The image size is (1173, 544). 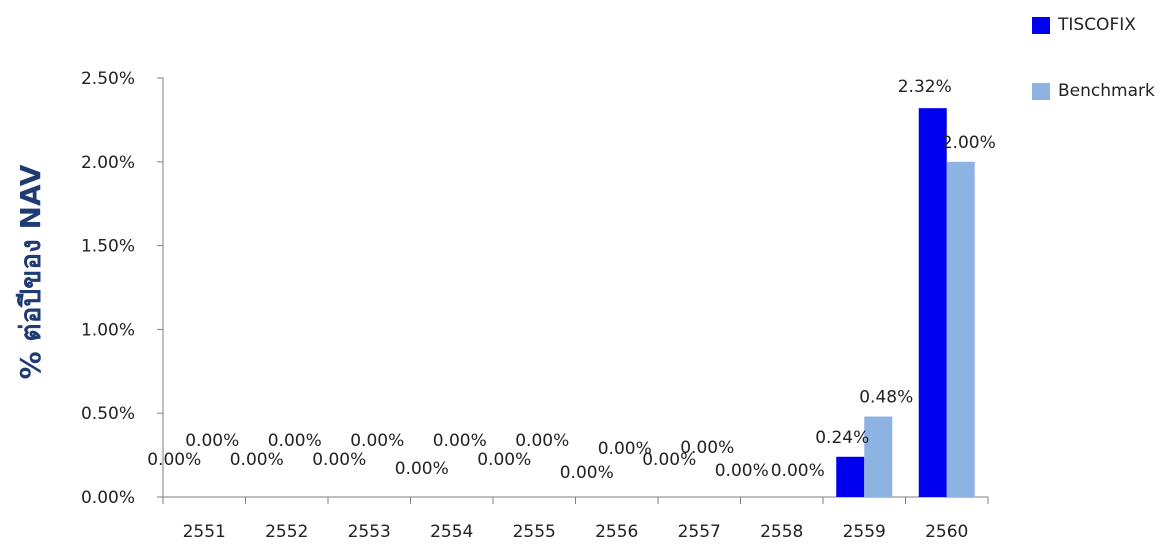 I want to click on y-tick-label: 0.50%, so click(x=108, y=414).